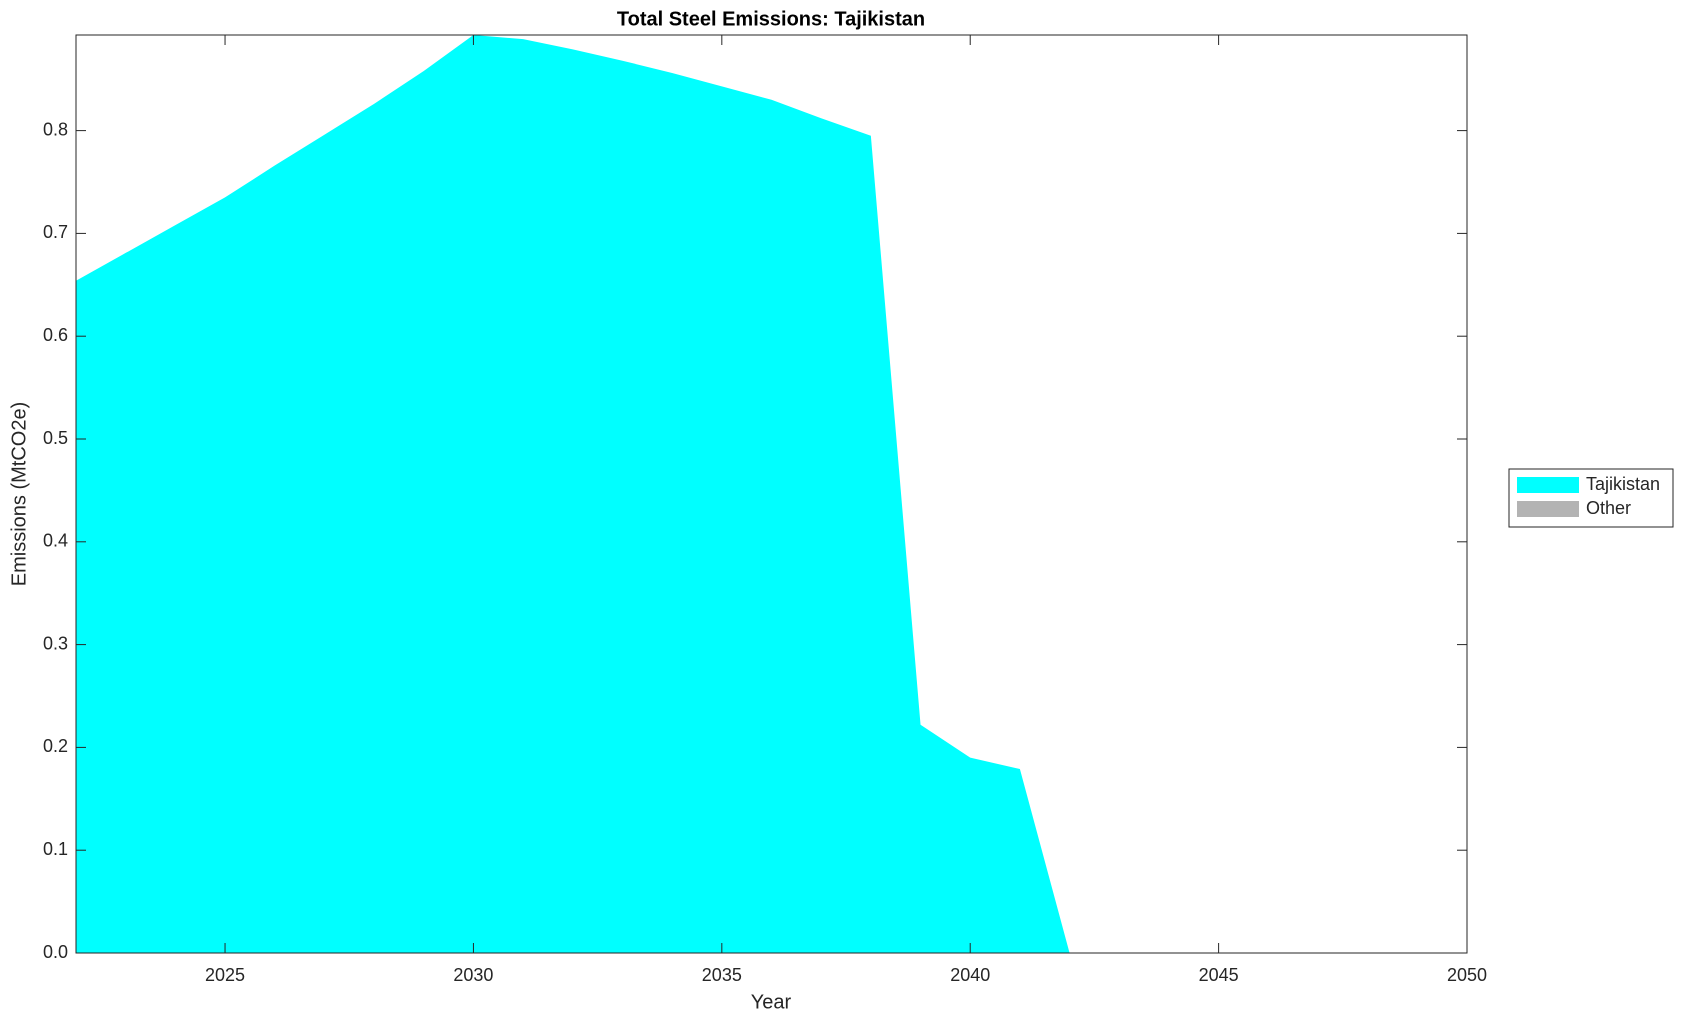 The height and width of the screenshot is (1021, 1684). What do you see at coordinates (722, 975) in the screenshot?
I see `x-tick-label: 2035` at bounding box center [722, 975].